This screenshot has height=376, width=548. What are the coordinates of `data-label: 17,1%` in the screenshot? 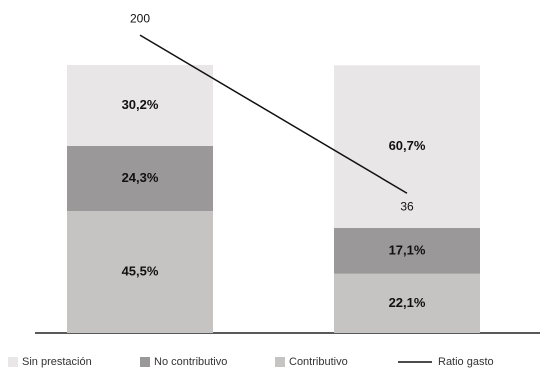 It's located at (407, 249).